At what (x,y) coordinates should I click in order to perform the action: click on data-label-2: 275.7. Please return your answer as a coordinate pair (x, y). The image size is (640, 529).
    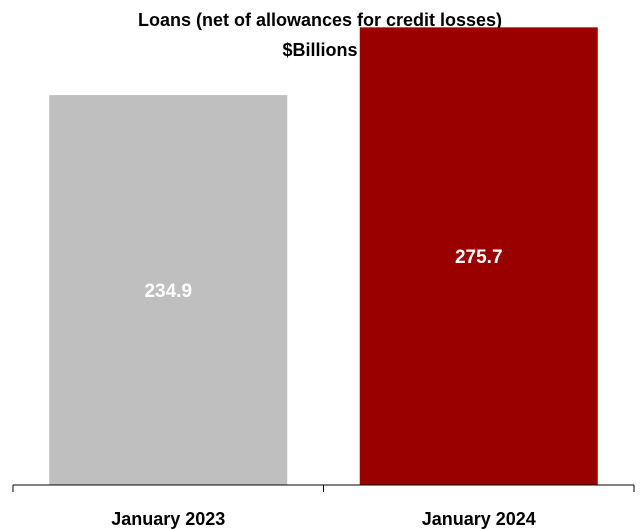
    Looking at the image, I should click on (479, 257).